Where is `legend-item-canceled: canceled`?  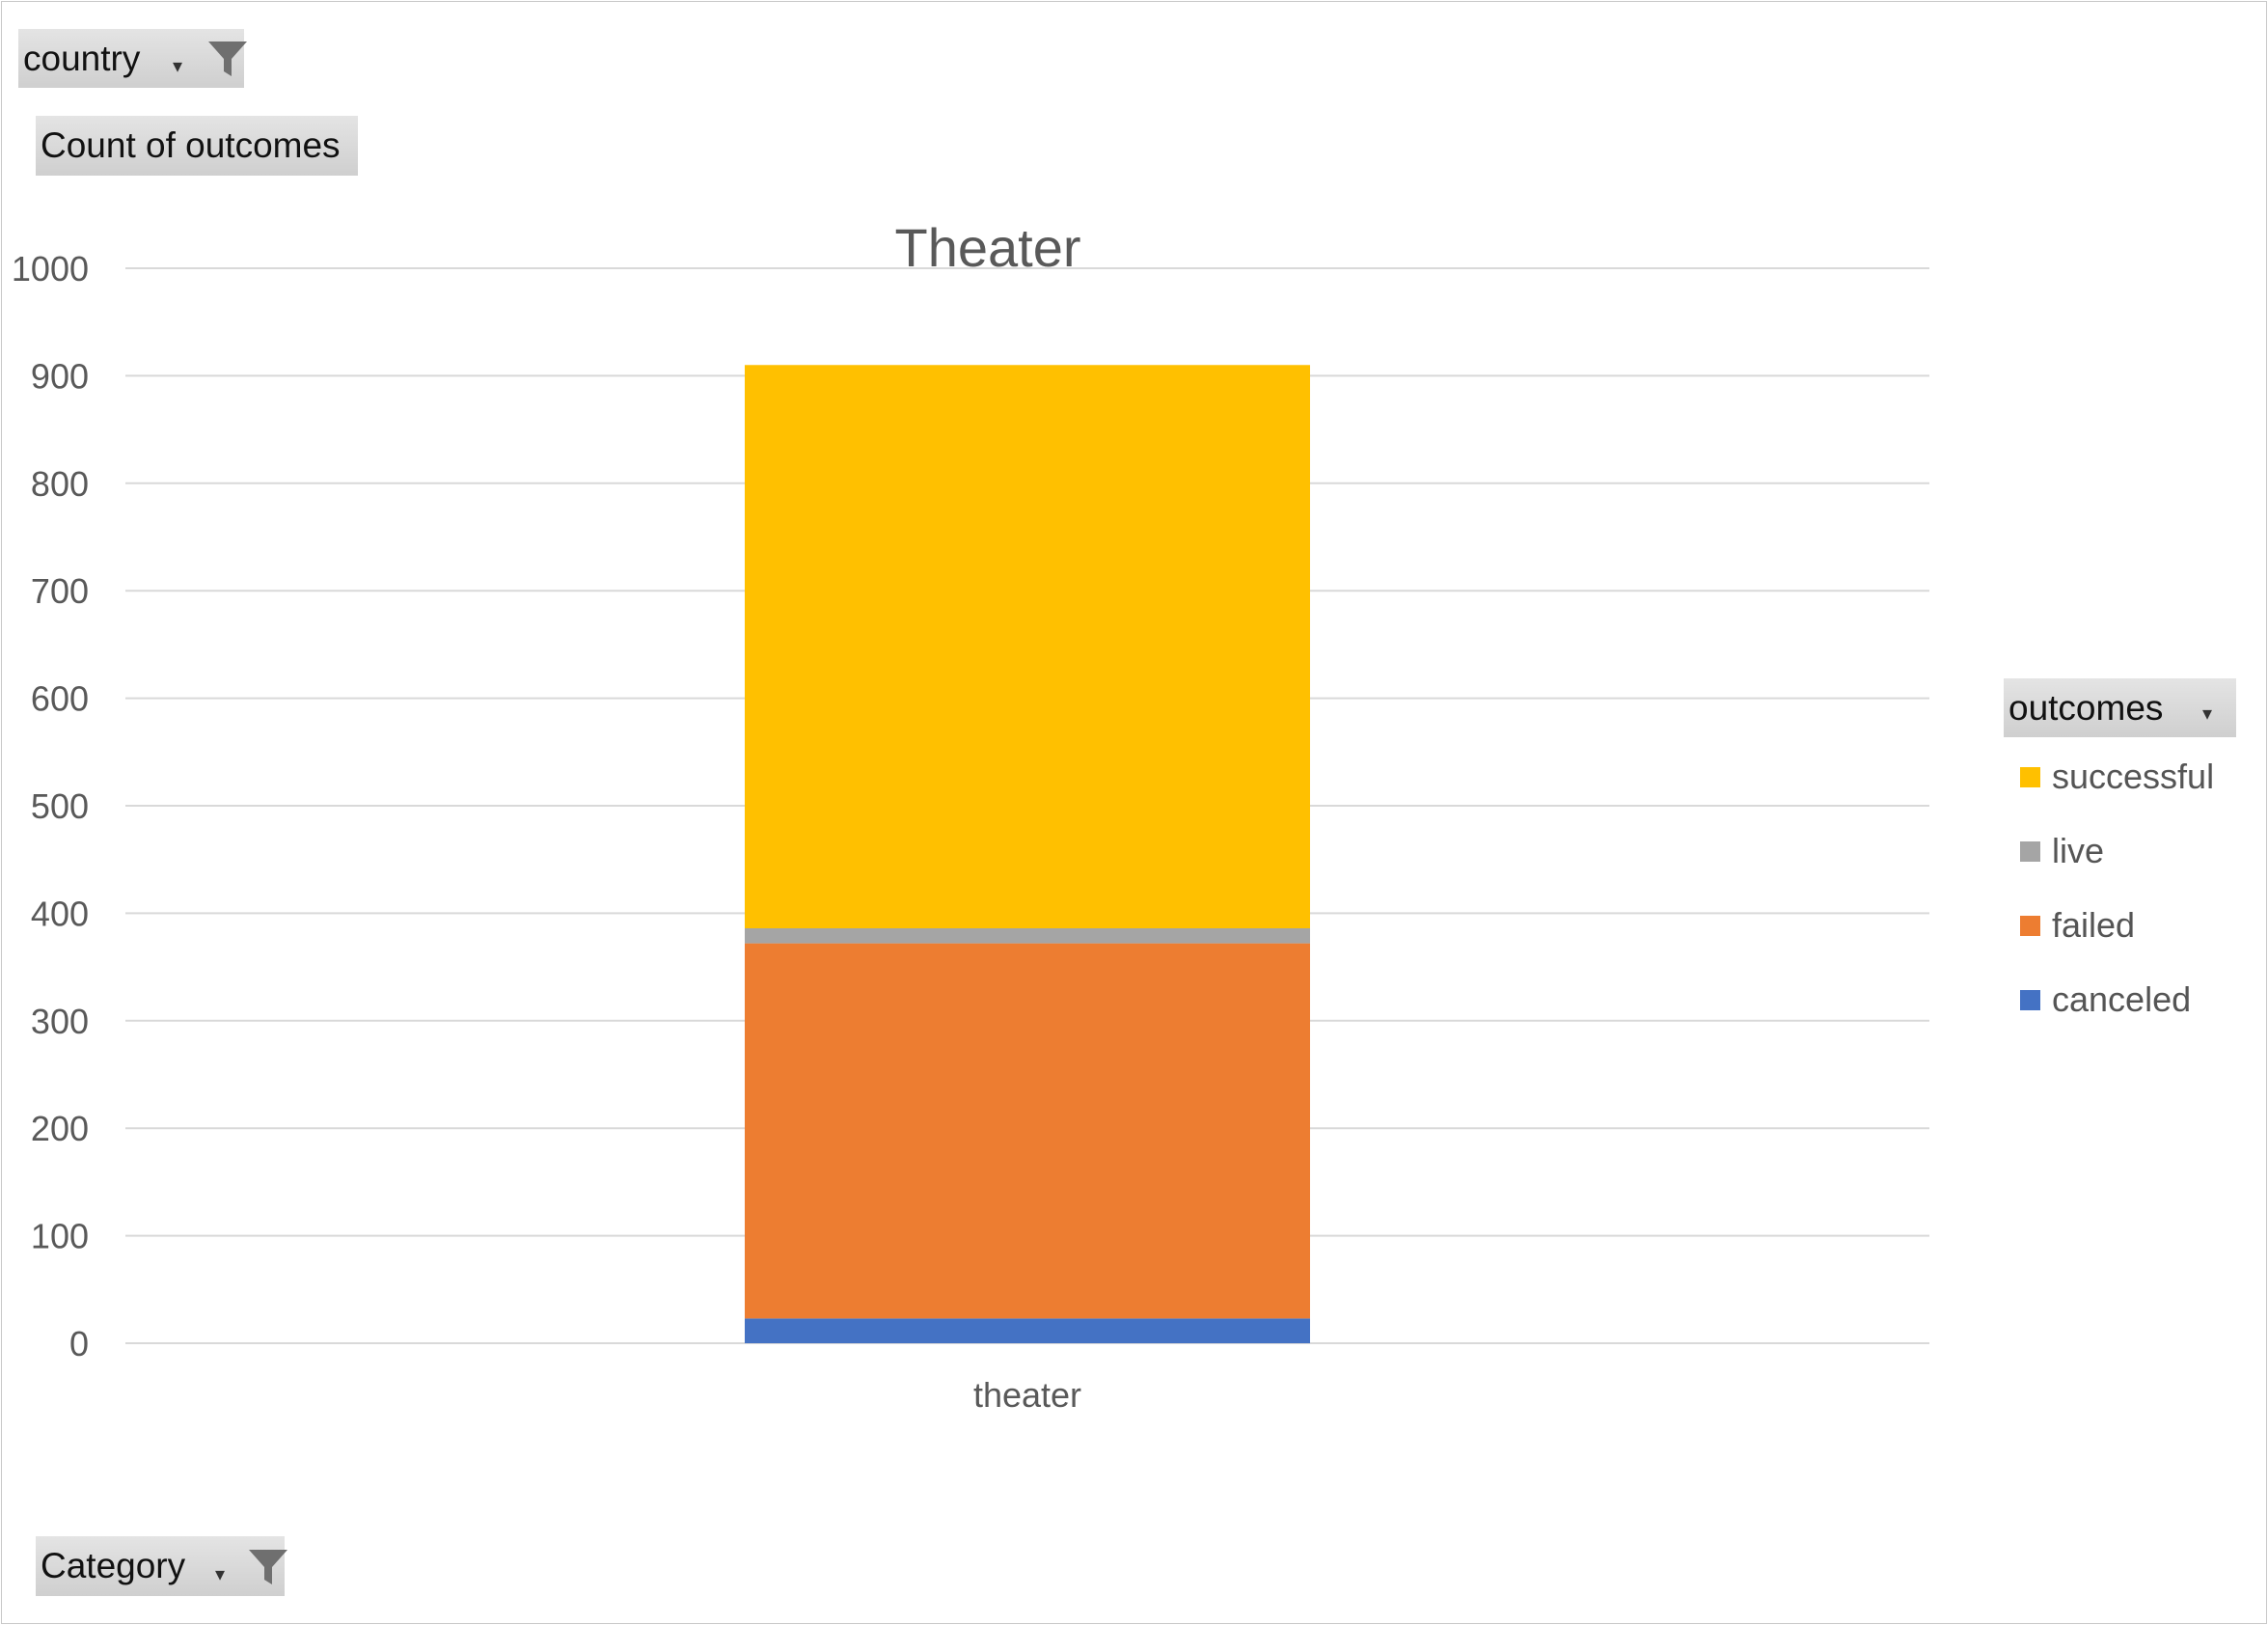 legend-item-canceled: canceled is located at coordinates (2106, 1000).